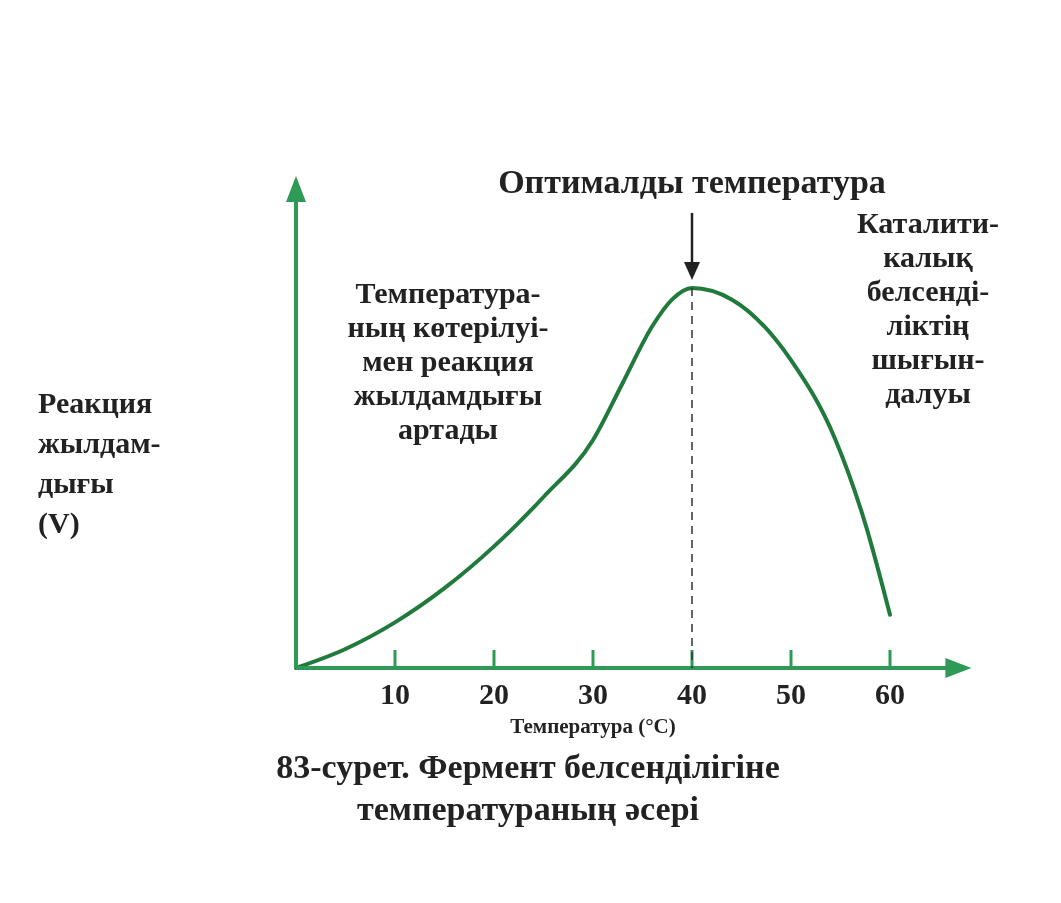 The image size is (1061, 903). Describe the element at coordinates (99, 463) in the screenshot. I see `y-axis-title: Реакция жылдам- дығы (V)` at that location.